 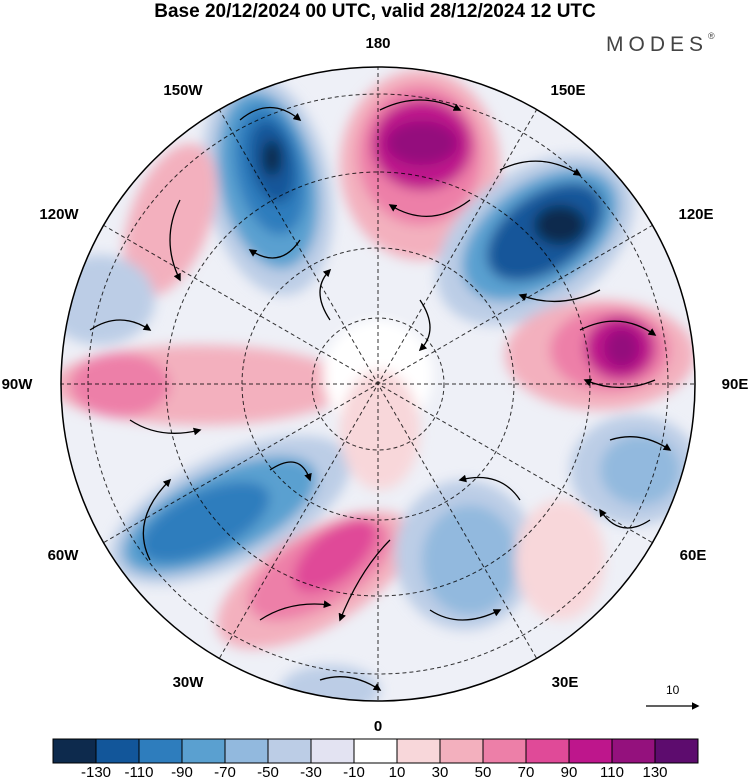 I want to click on meridian-label-60w: 60W, so click(x=63, y=555).